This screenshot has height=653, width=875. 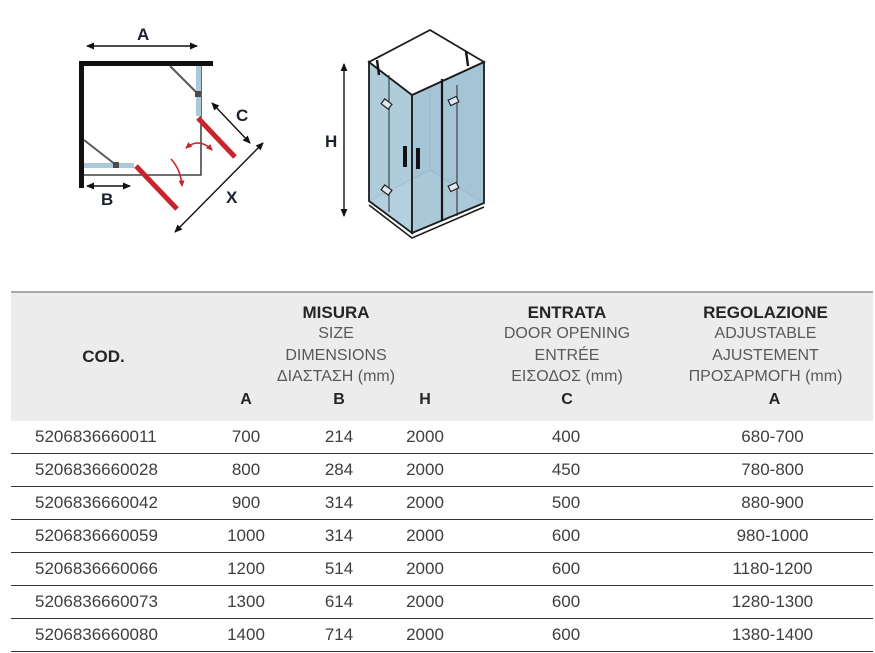 What do you see at coordinates (246, 469) in the screenshot?
I see `cell-a: 800` at bounding box center [246, 469].